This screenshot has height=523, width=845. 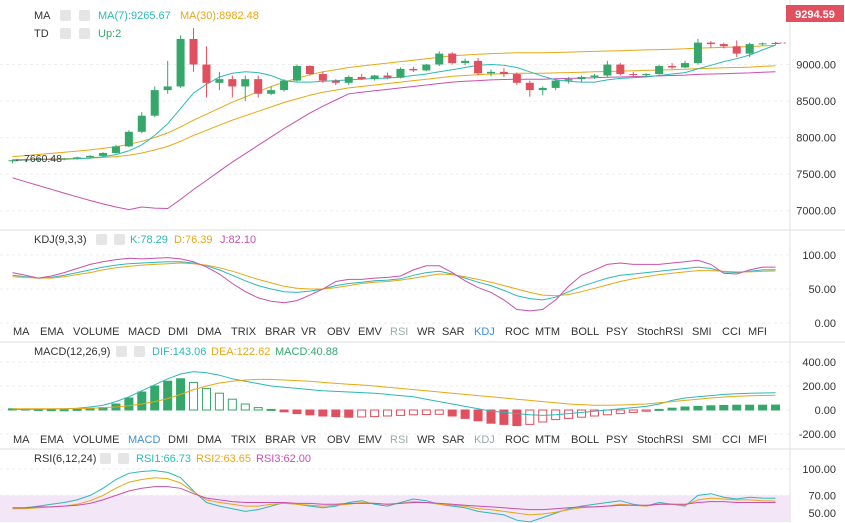 What do you see at coordinates (339, 332) in the screenshot?
I see `indicator-tab-obv: OBV` at bounding box center [339, 332].